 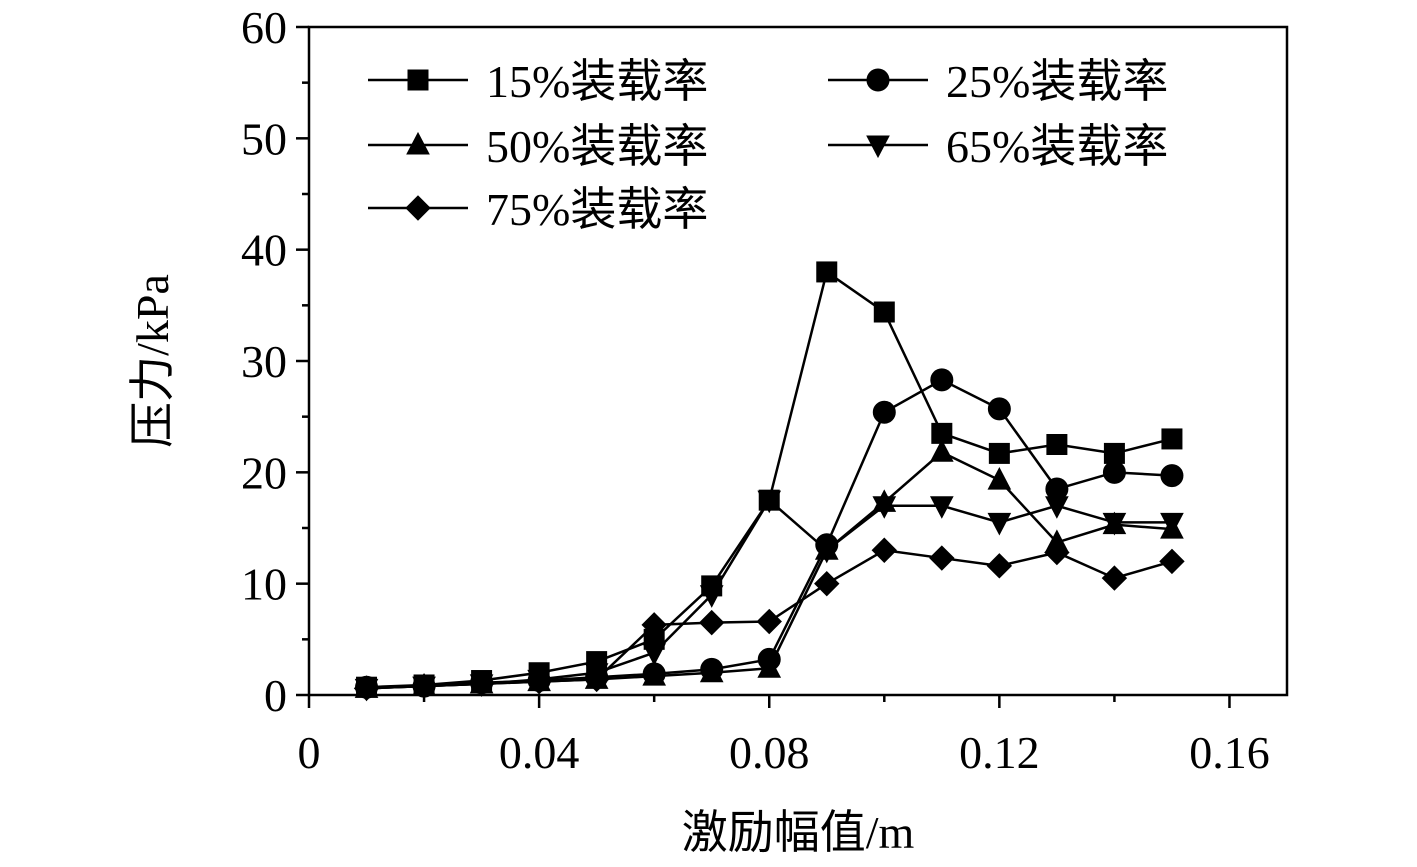 I want to click on legend-item: 25%装载率, so click(x=998, y=81).